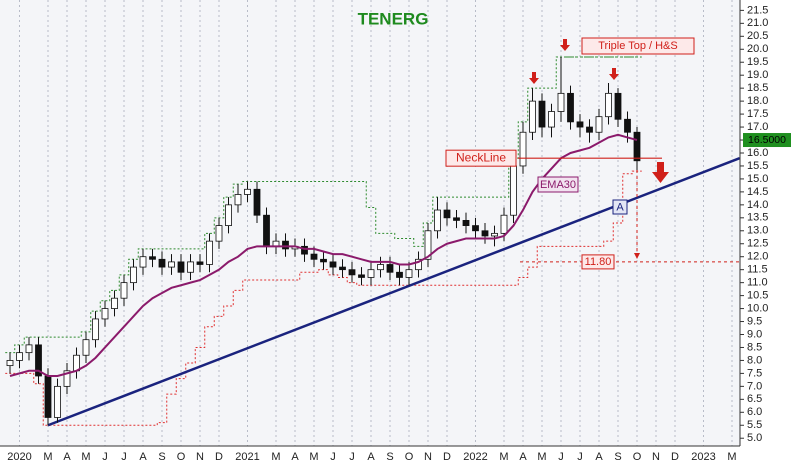  What do you see at coordinates (754, 373) in the screenshot?
I see `y-tick-label: 7.5` at bounding box center [754, 373].